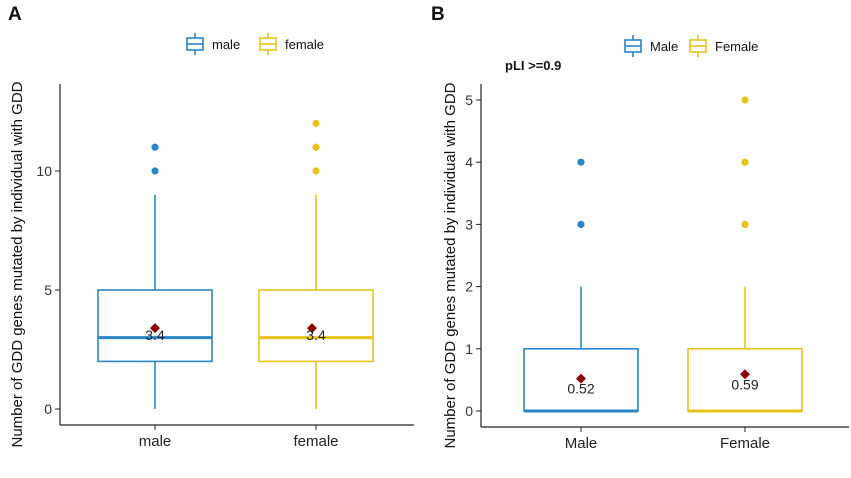 The height and width of the screenshot is (478, 851). I want to click on legend-item-female: female, so click(291, 44).